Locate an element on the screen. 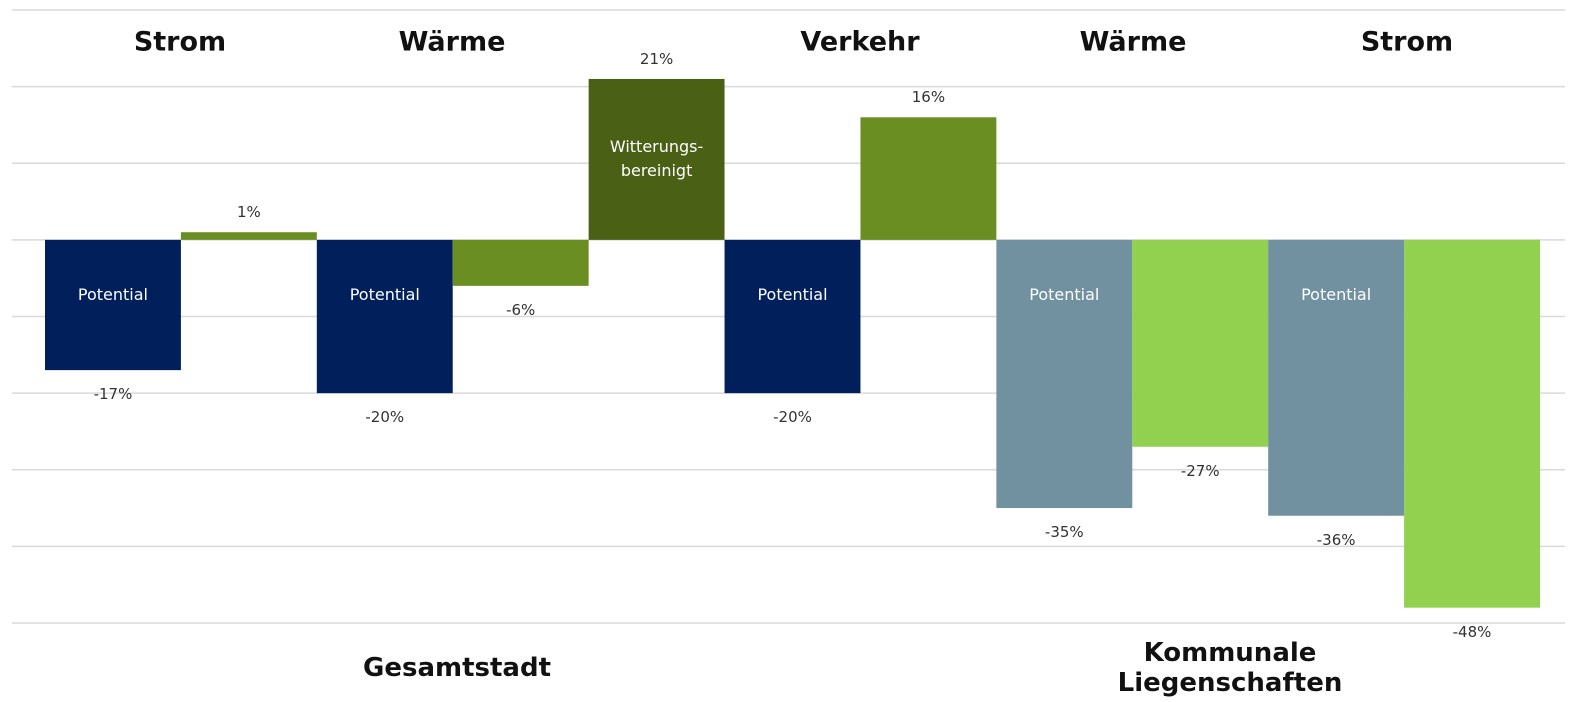  value-label: -17% is located at coordinates (113, 394).